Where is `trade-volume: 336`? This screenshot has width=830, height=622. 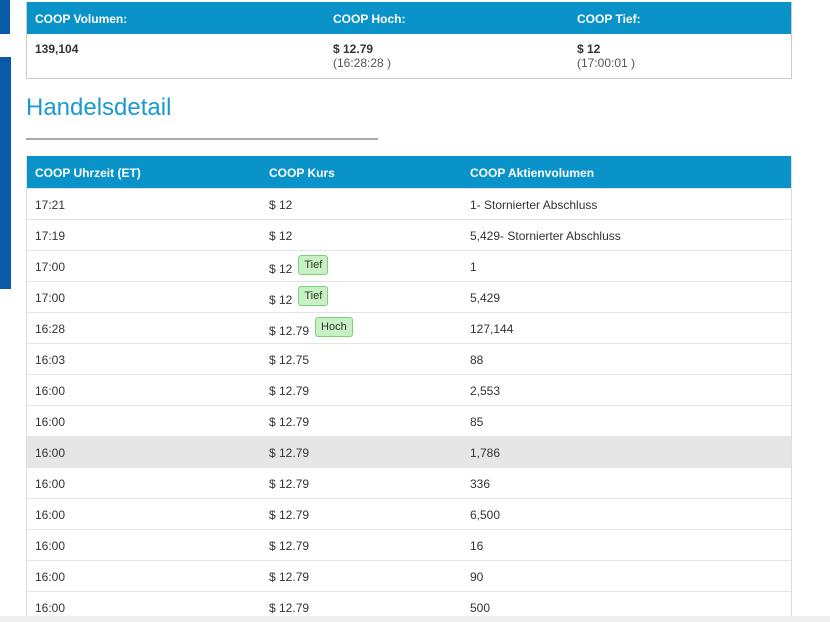
trade-volume: 336 is located at coordinates (480, 484).